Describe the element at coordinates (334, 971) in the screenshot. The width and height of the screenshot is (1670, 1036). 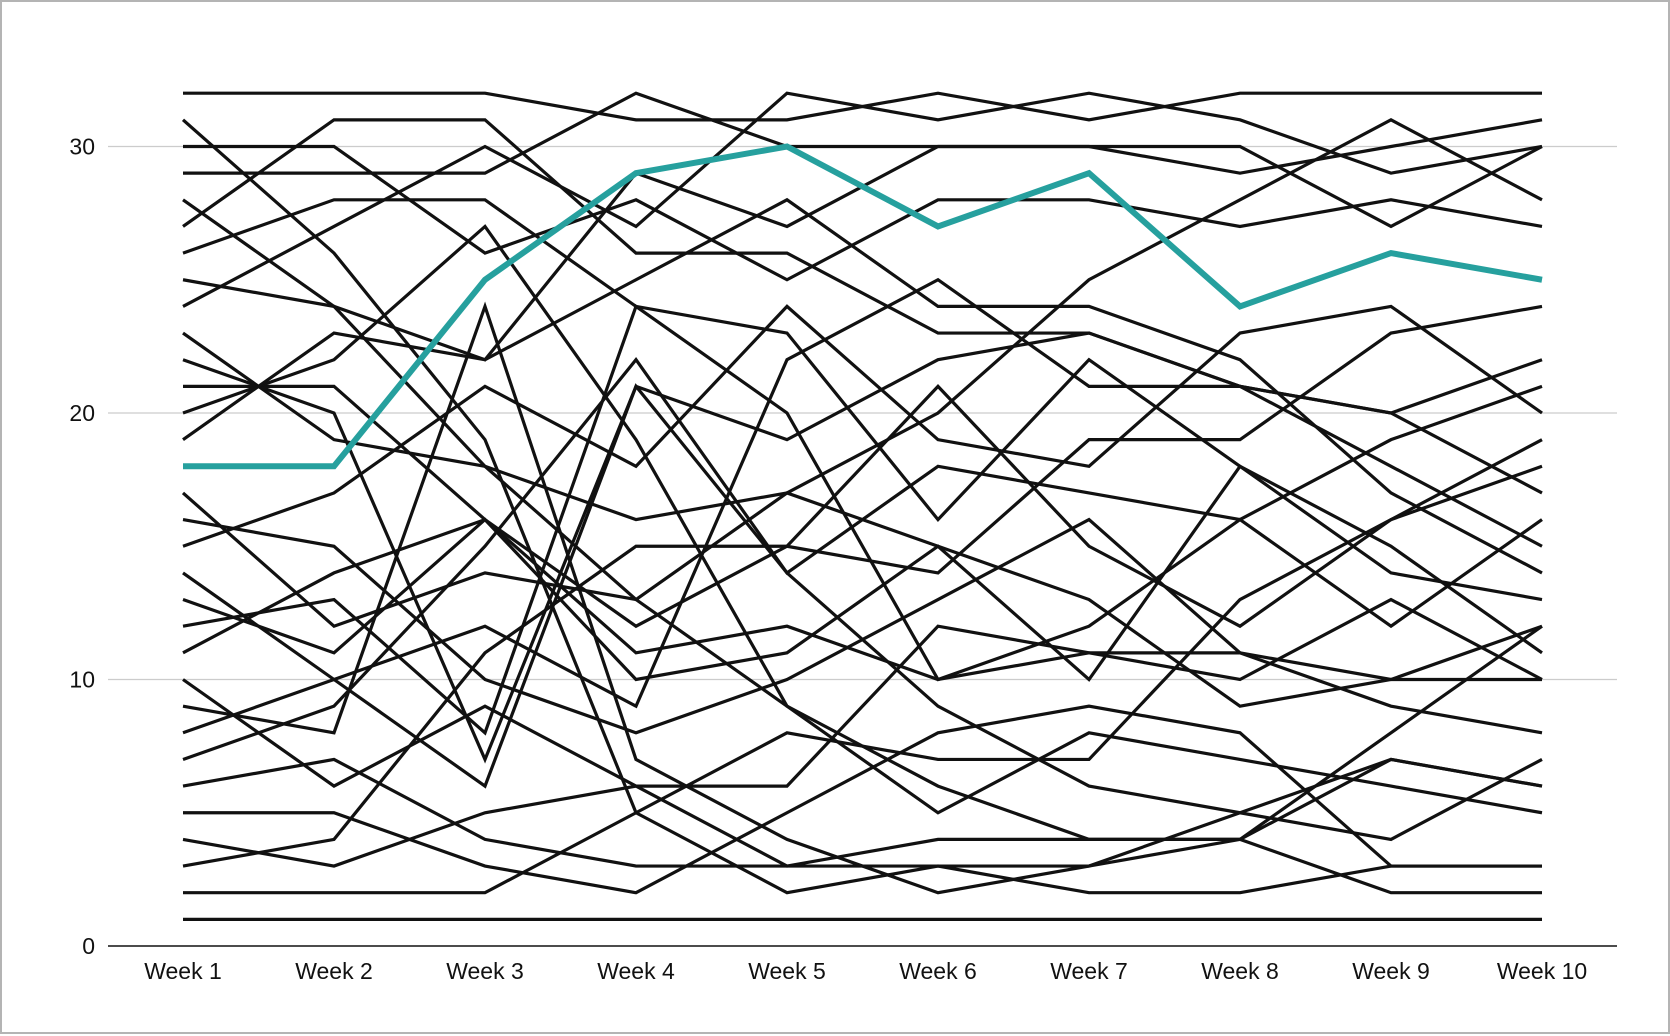
I see `x-tick-label-2: Week 2` at that location.